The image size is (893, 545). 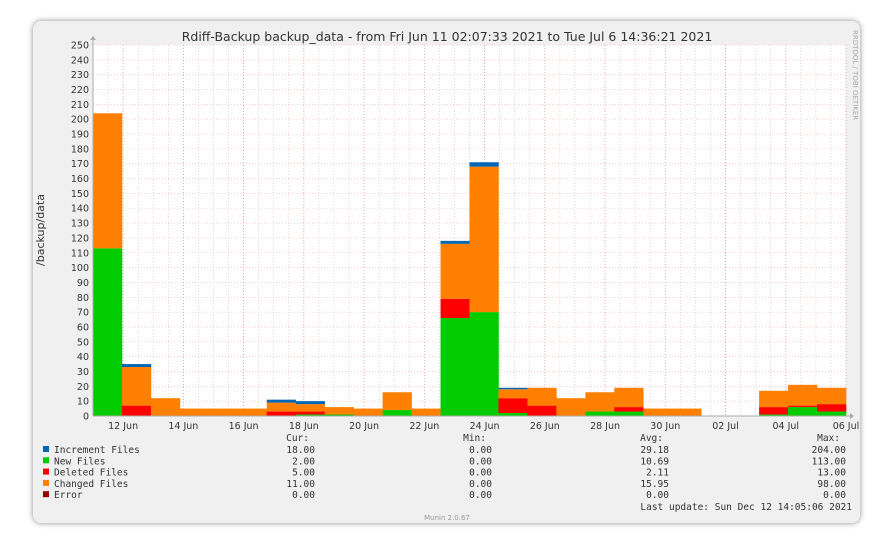 I want to click on y-tick-label: 100, so click(x=80, y=268).